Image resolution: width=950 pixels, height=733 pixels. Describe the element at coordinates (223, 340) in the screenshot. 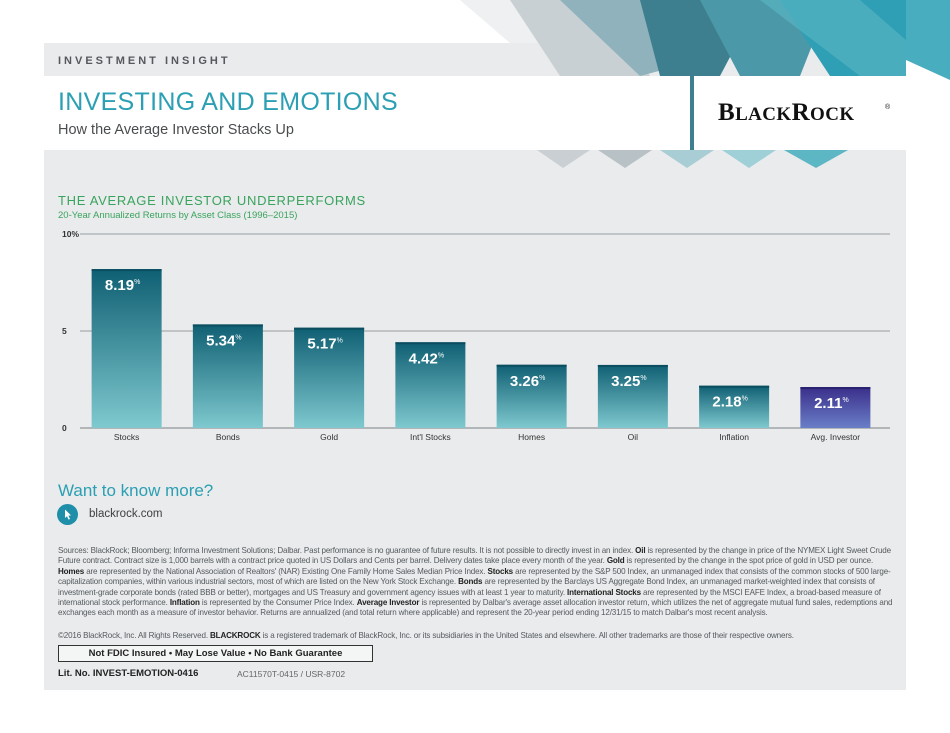

I see `data-label: 5.34%` at that location.